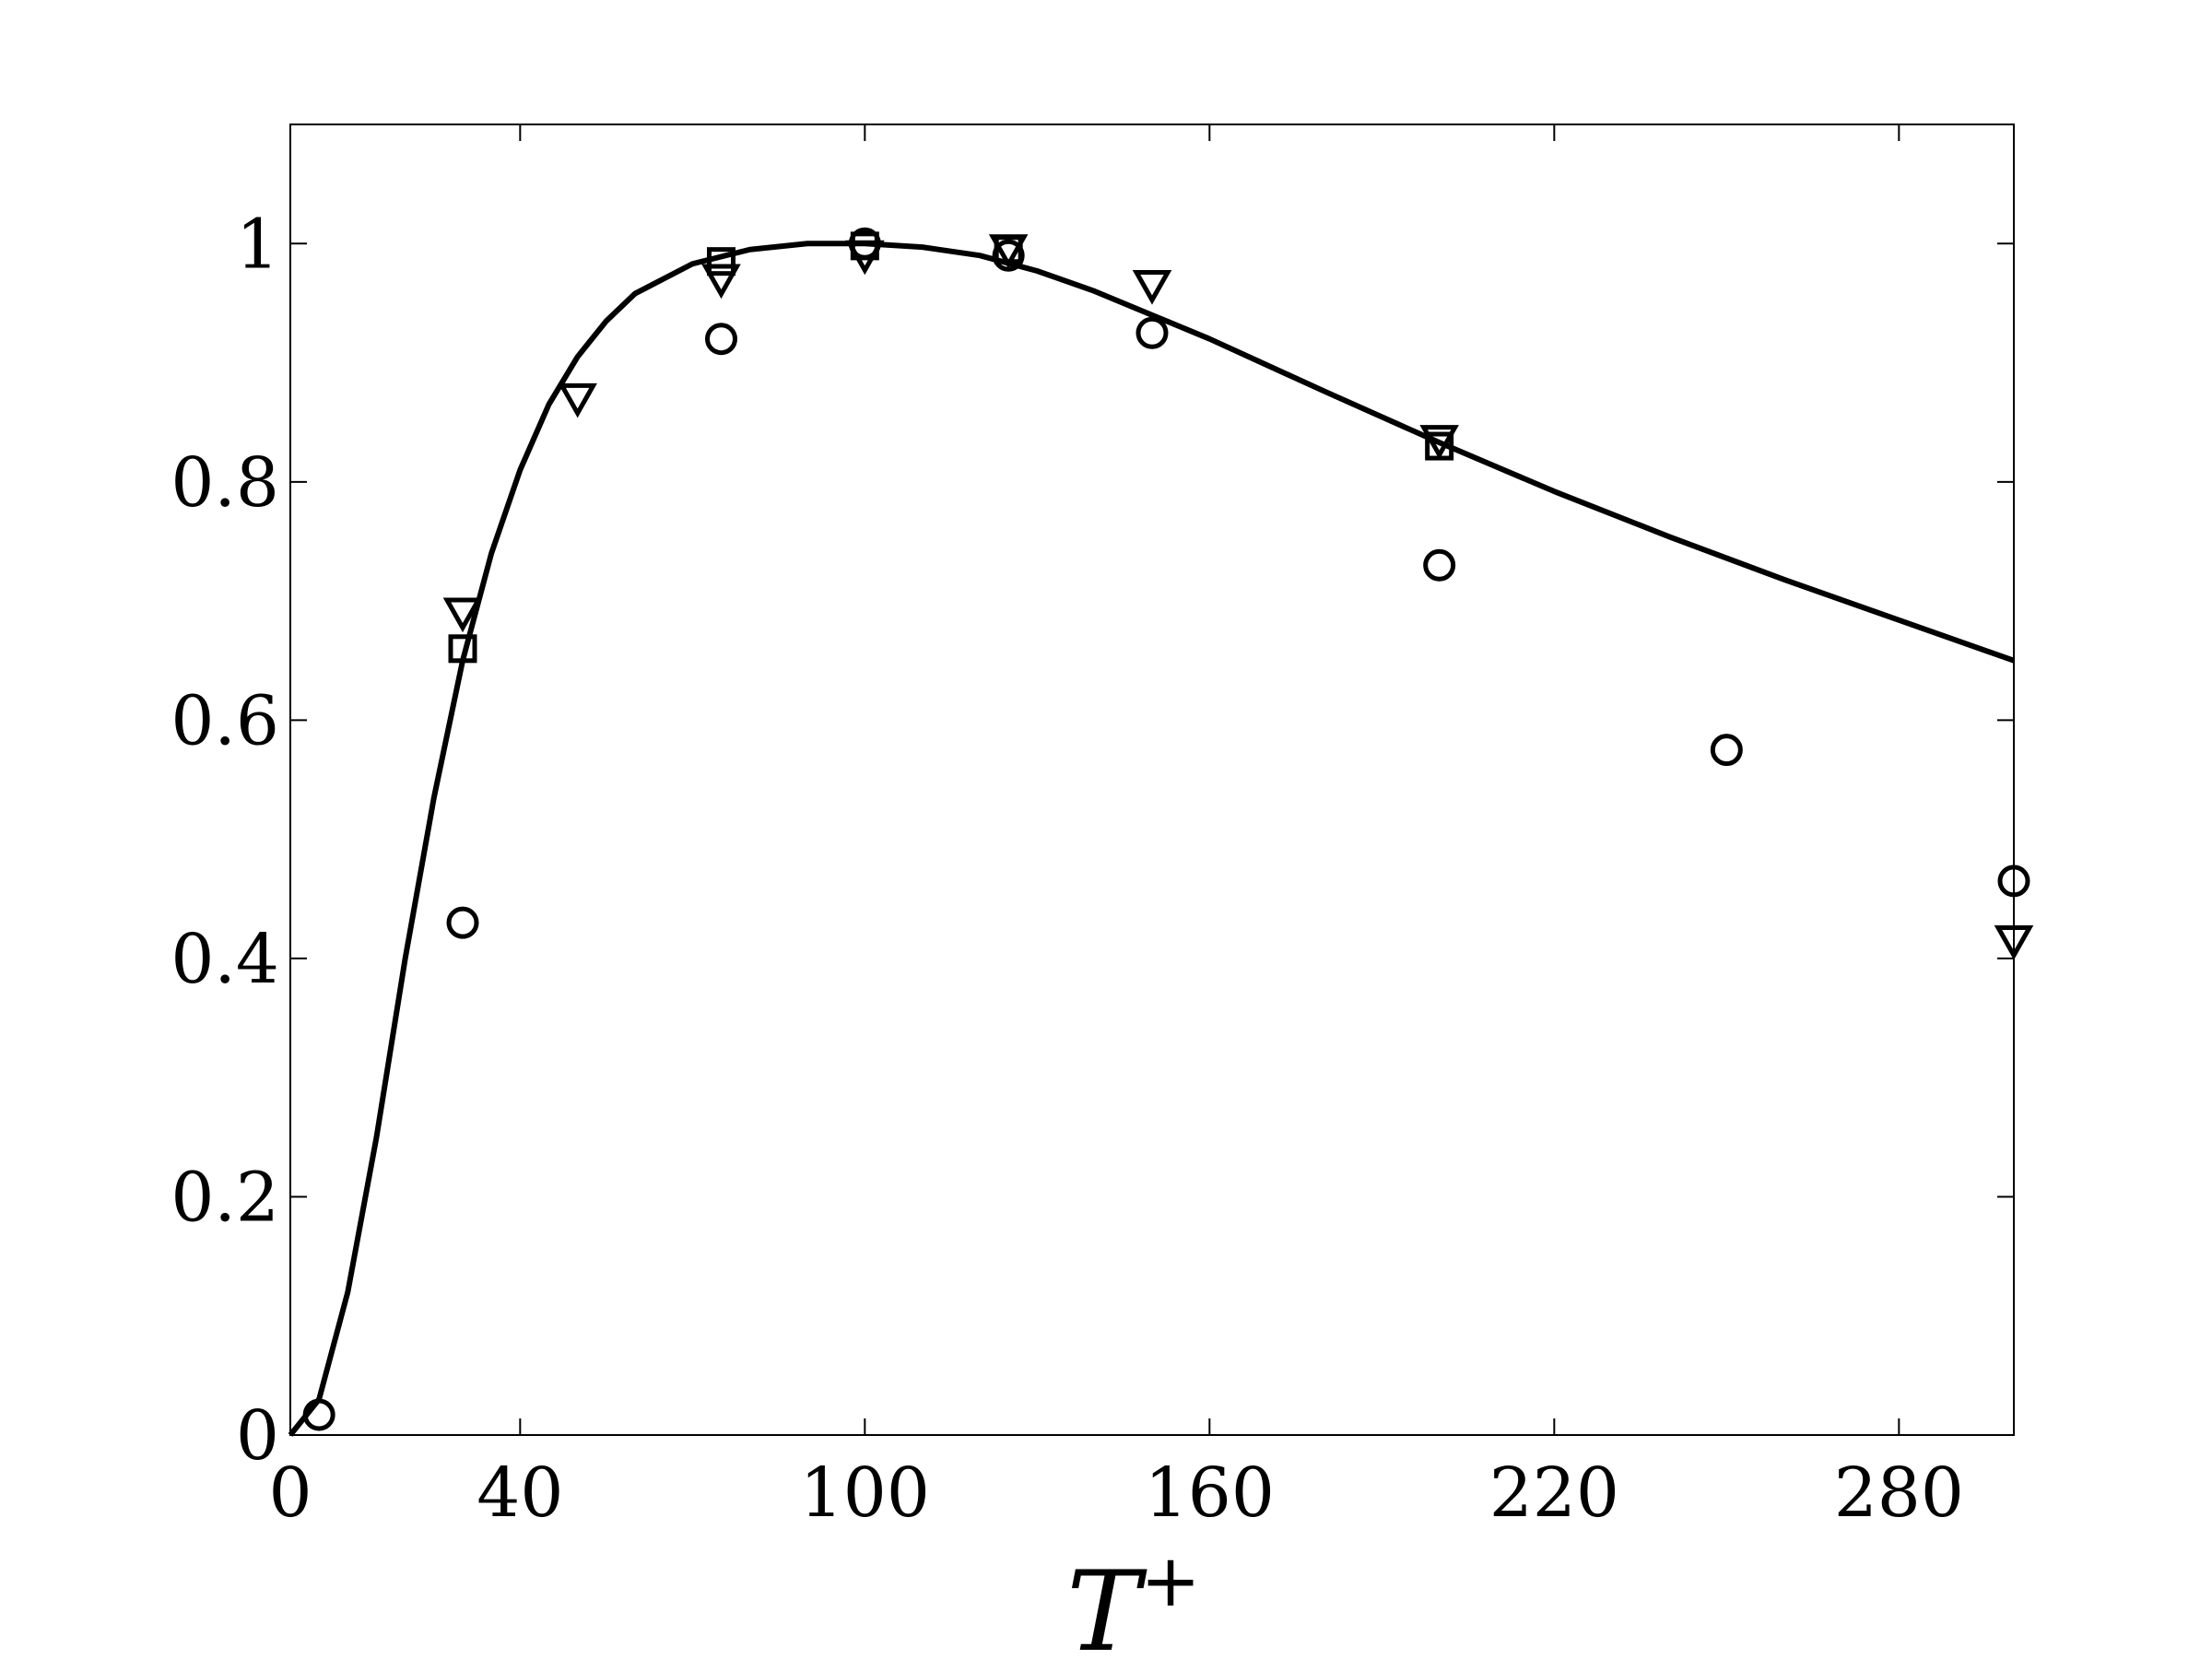  Describe the element at coordinates (257, 1436) in the screenshot. I see `y-tick-label: 0` at that location.